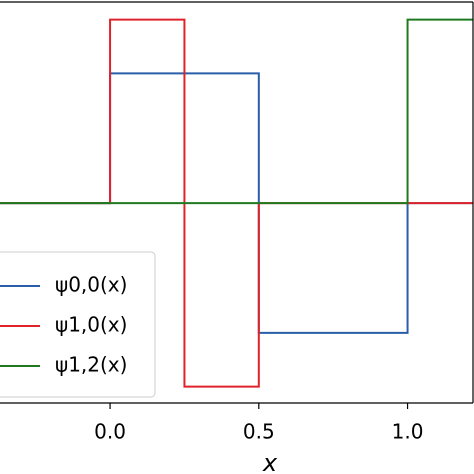 This screenshot has height=474, width=474. Describe the element at coordinates (408, 432) in the screenshot. I see `x-tick-label: 1.0` at that location.